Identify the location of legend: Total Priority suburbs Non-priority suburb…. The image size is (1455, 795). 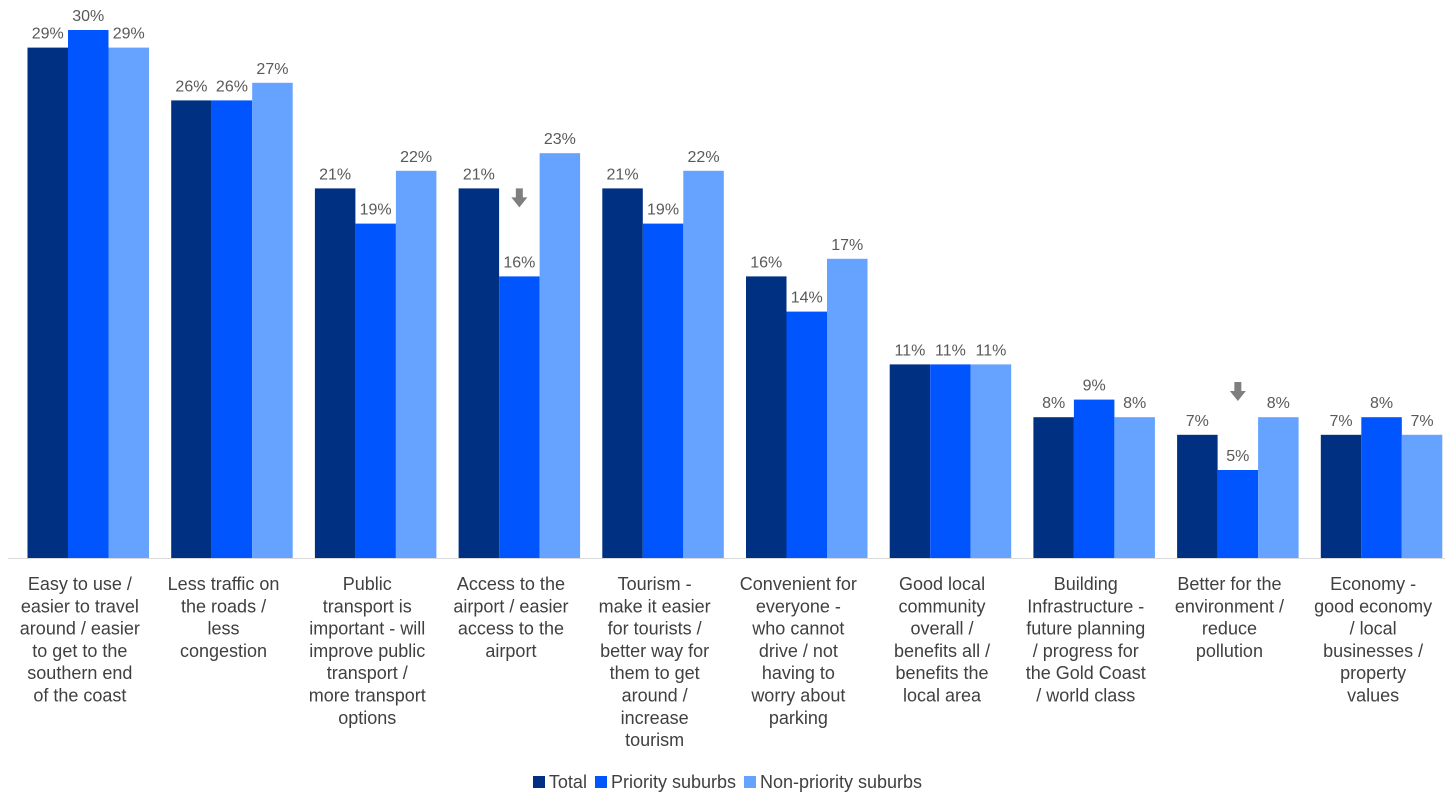
(727, 782).